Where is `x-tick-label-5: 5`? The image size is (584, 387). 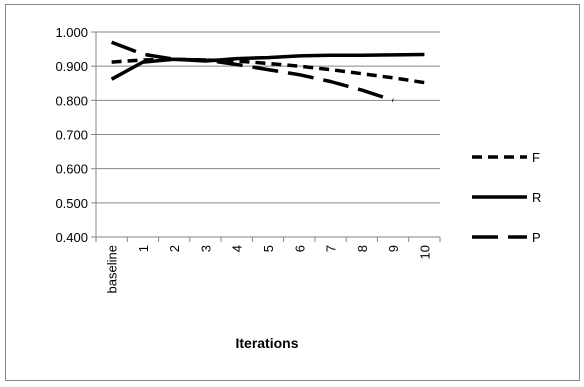 x-tick-label-5: 5 is located at coordinates (268, 248).